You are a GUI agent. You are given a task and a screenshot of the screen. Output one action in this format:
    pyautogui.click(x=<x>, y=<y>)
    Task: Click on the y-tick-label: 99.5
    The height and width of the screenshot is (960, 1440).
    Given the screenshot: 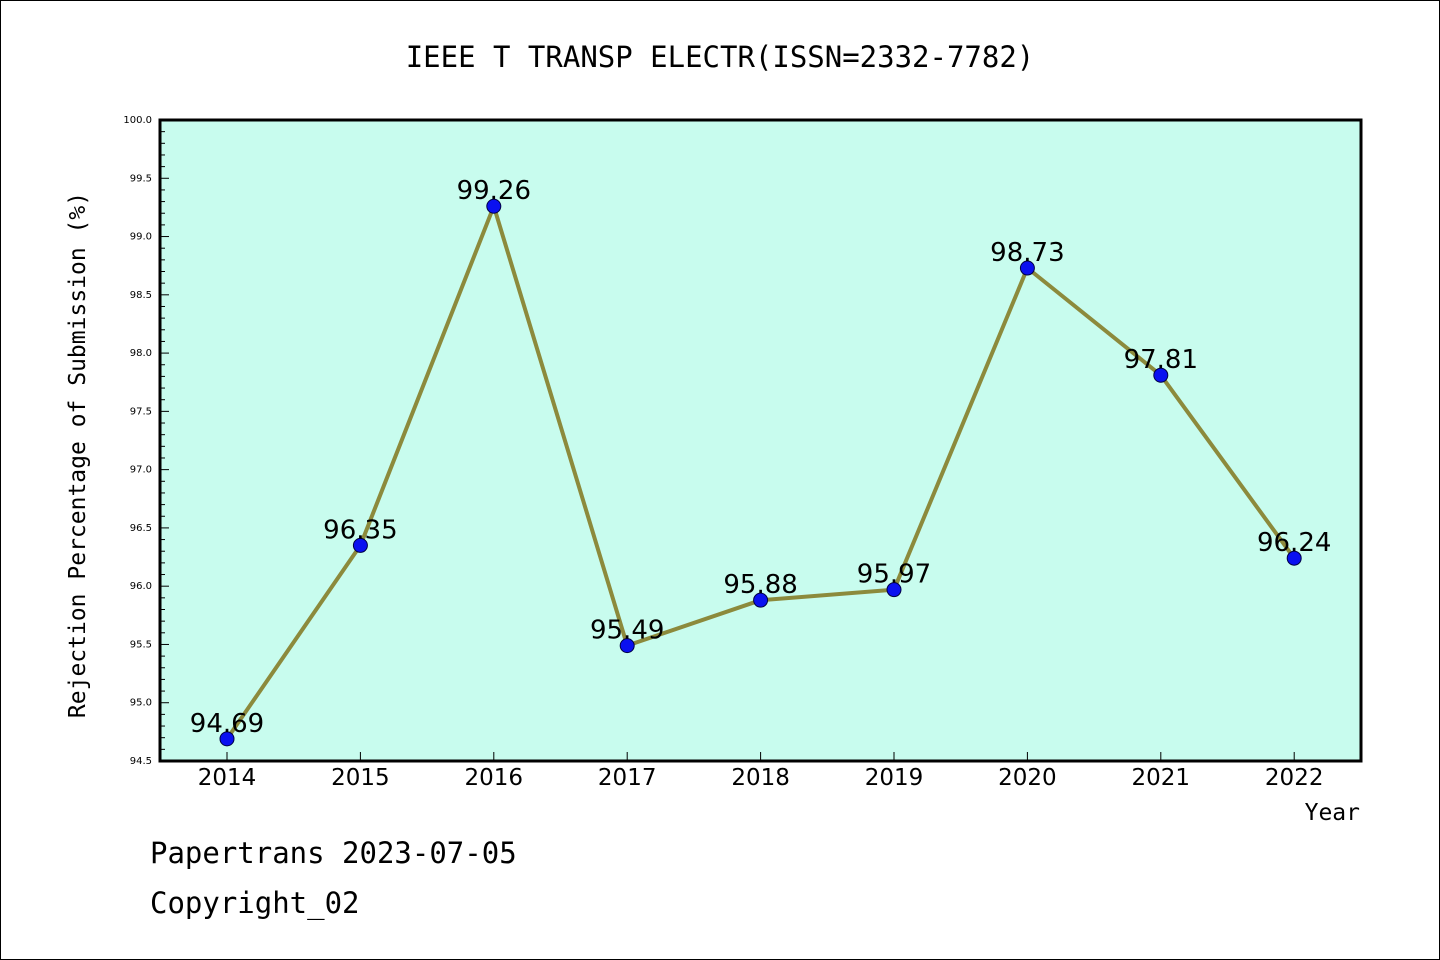 What is the action you would take?
    pyautogui.click(x=141, y=178)
    